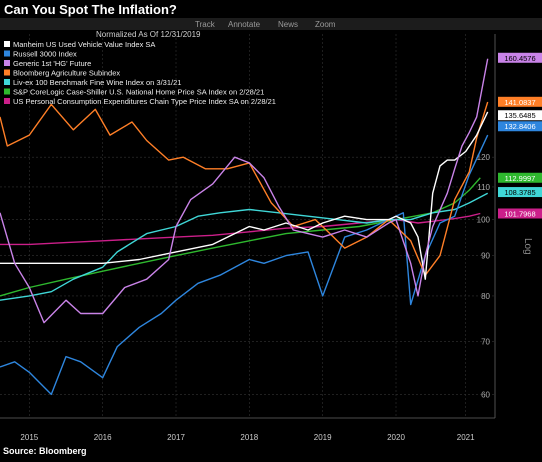 The height and width of the screenshot is (462, 542). What do you see at coordinates (485, 394) in the screenshot?
I see `y-tick-label: 60` at bounding box center [485, 394].